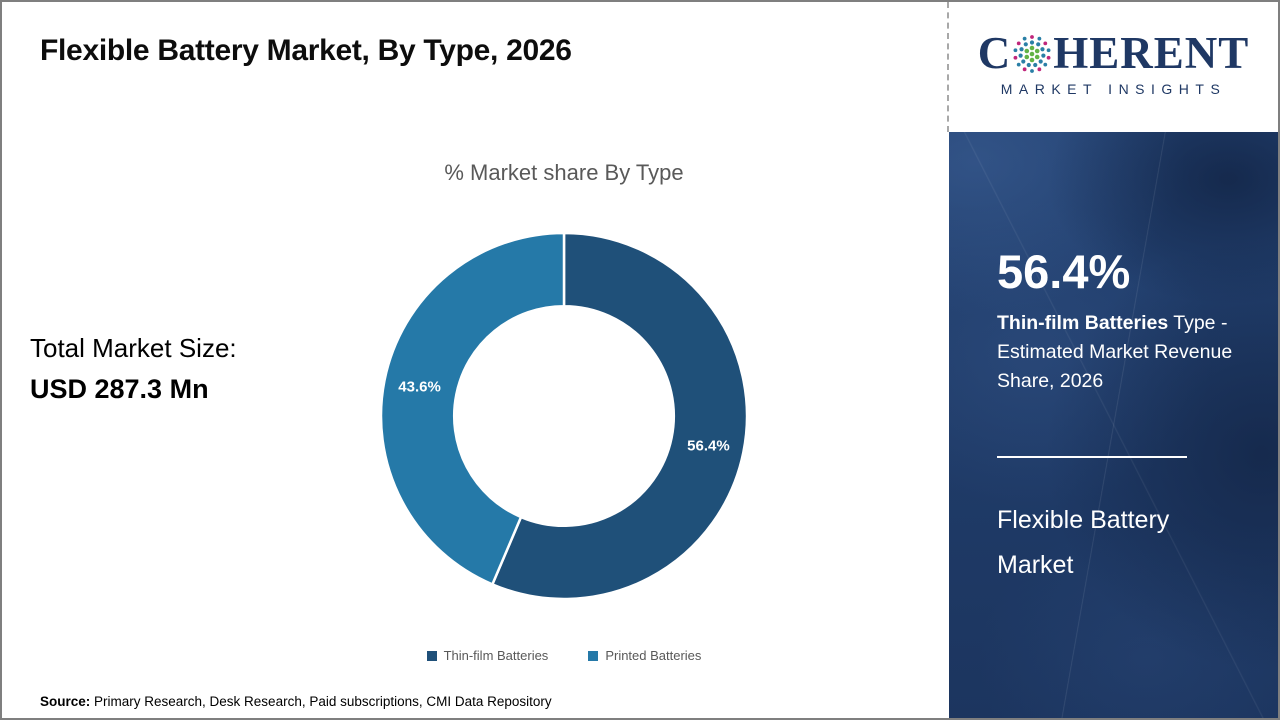 Image resolution: width=1280 pixels, height=720 pixels. I want to click on sidebar-divider, so click(1092, 457).